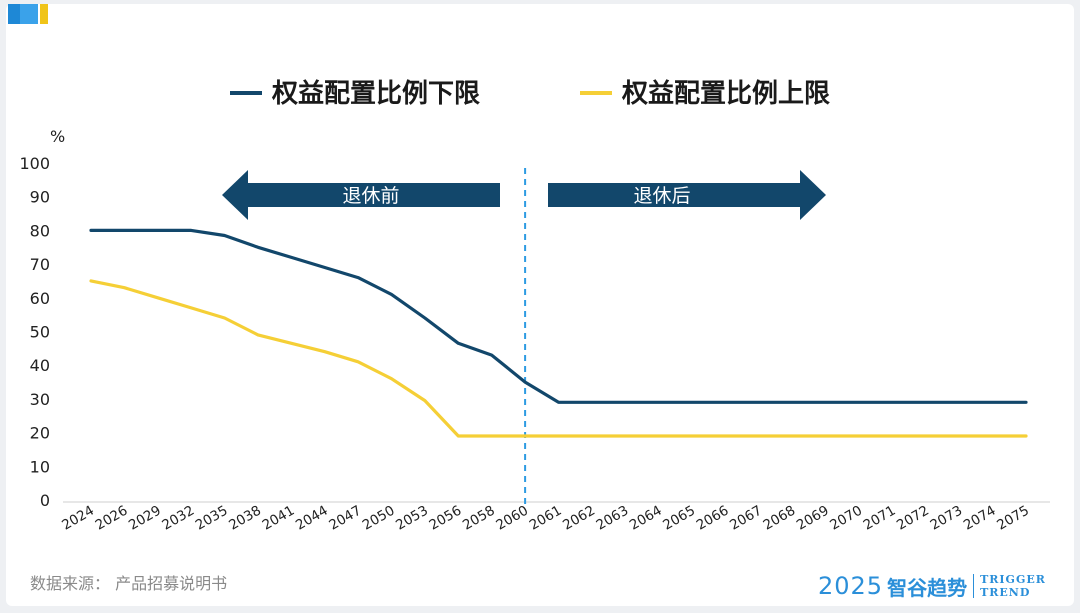 The image size is (1080, 613). Describe the element at coordinates (725, 94) in the screenshot. I see `legend-label-upper: 权益配置比例上限` at that location.